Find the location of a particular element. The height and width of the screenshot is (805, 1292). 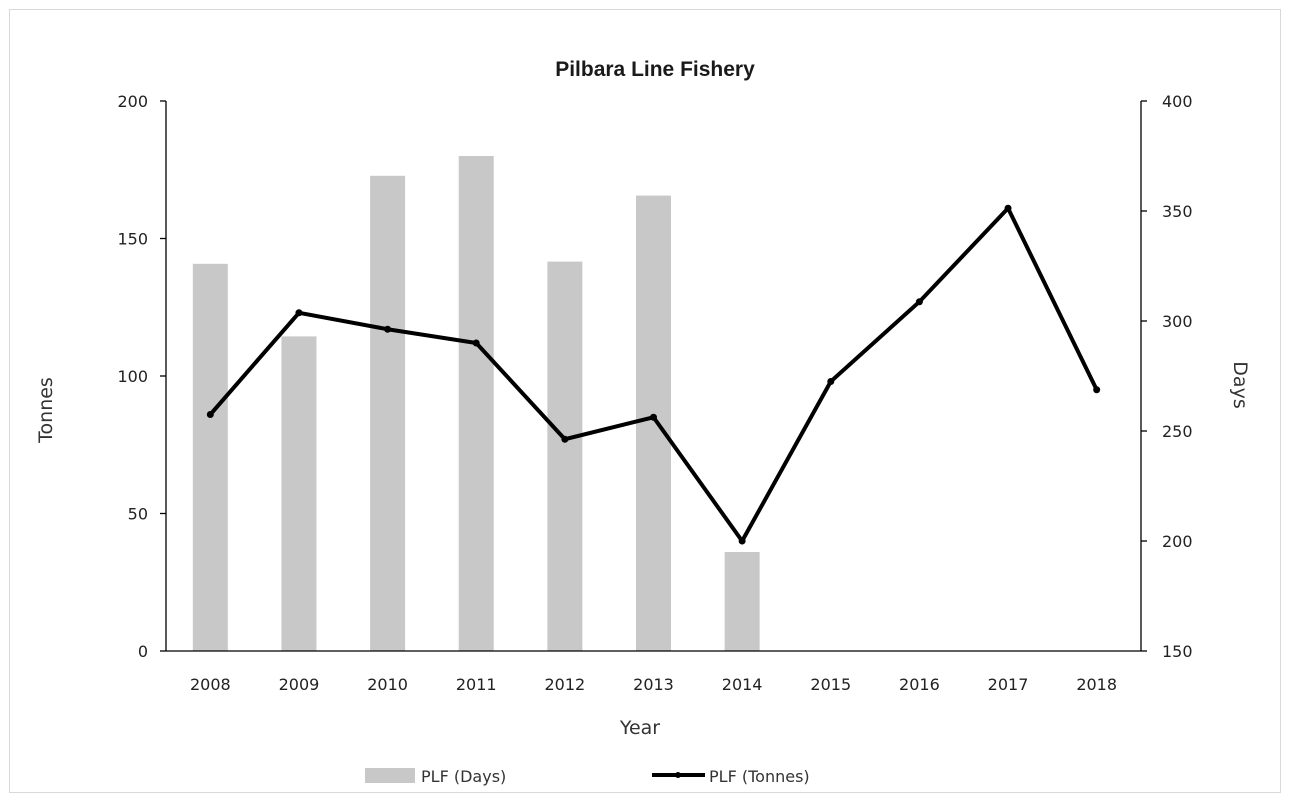

y-left-tick-label: 200 is located at coordinates (132, 101).